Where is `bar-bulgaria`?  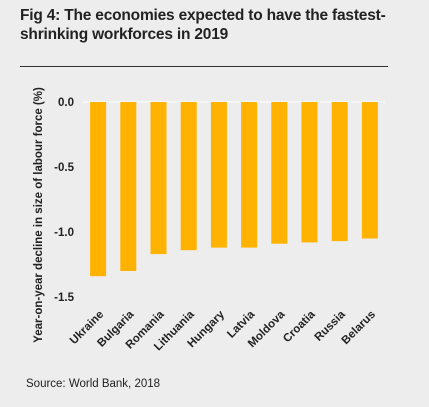 bar-bulgaria is located at coordinates (128, 186).